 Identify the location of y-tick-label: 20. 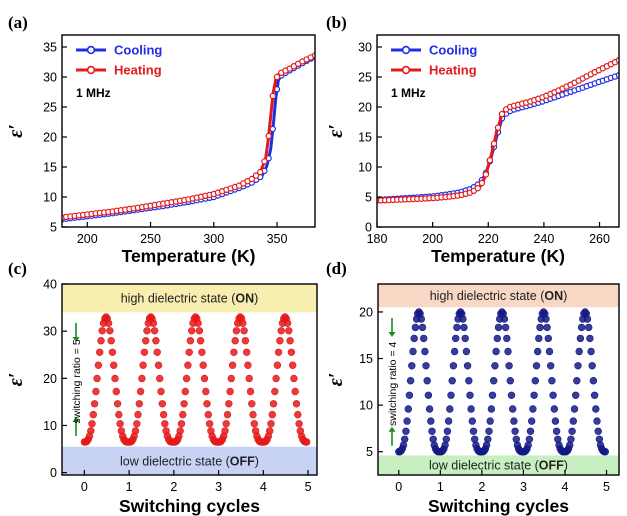
(50, 138).